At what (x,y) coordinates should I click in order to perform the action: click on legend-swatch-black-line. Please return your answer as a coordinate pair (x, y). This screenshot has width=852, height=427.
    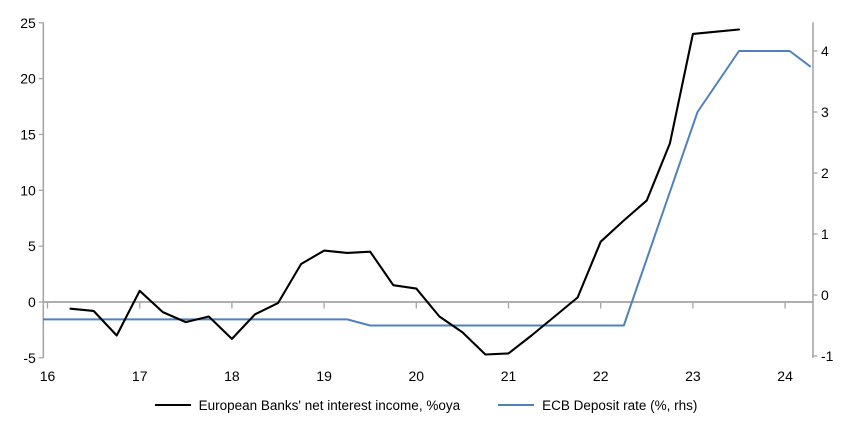
    Looking at the image, I should click on (172, 405).